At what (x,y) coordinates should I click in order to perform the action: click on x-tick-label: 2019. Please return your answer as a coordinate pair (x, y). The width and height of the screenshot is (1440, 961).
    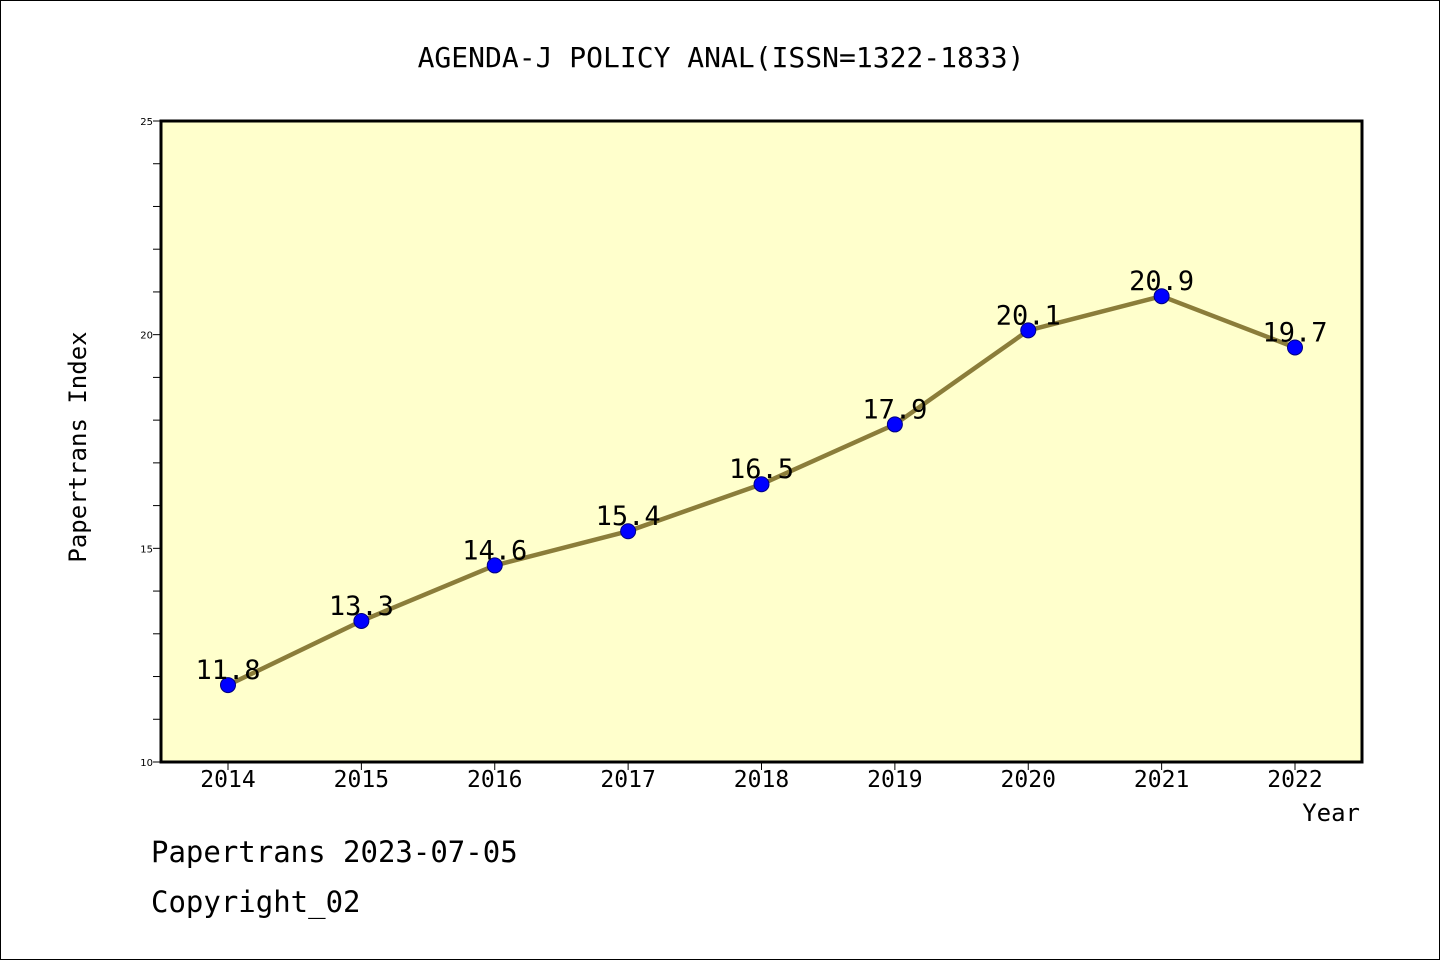
    Looking at the image, I should click on (894, 780).